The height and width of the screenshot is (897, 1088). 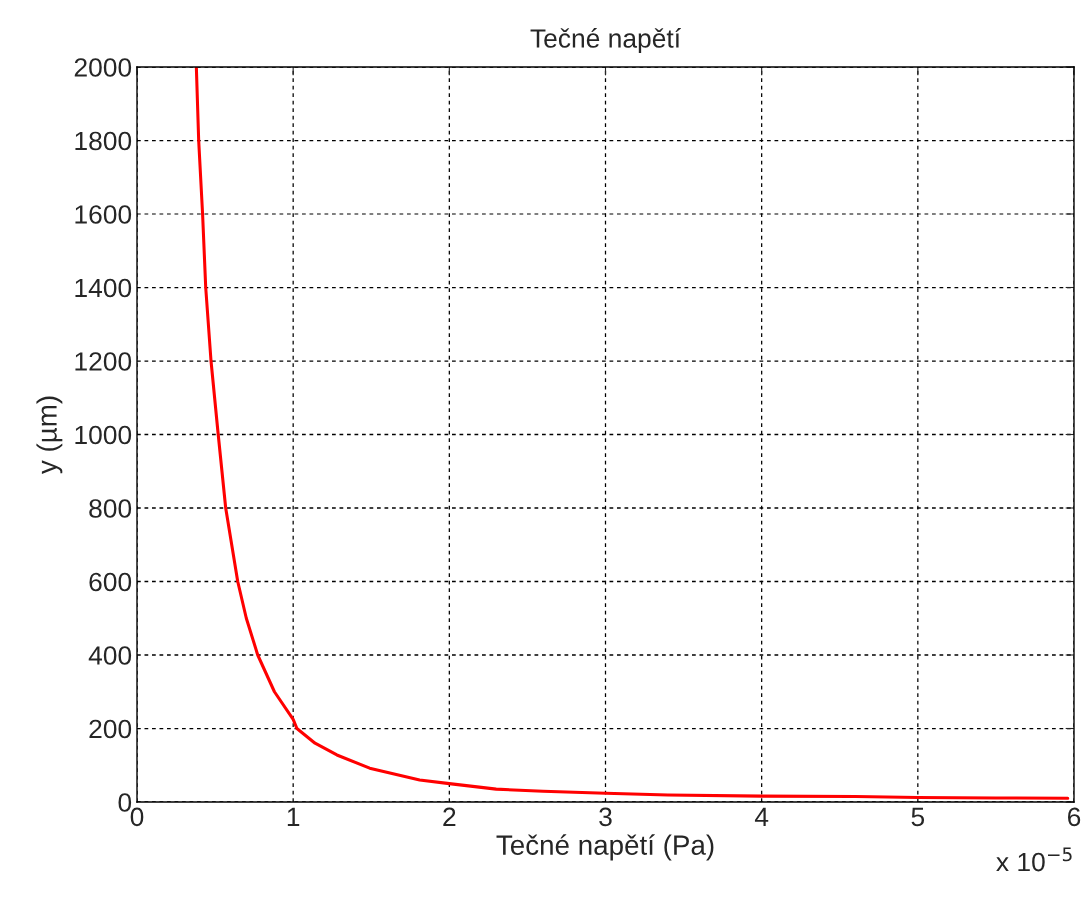 What do you see at coordinates (125, 802) in the screenshot?
I see `y-tick-label: 0` at bounding box center [125, 802].